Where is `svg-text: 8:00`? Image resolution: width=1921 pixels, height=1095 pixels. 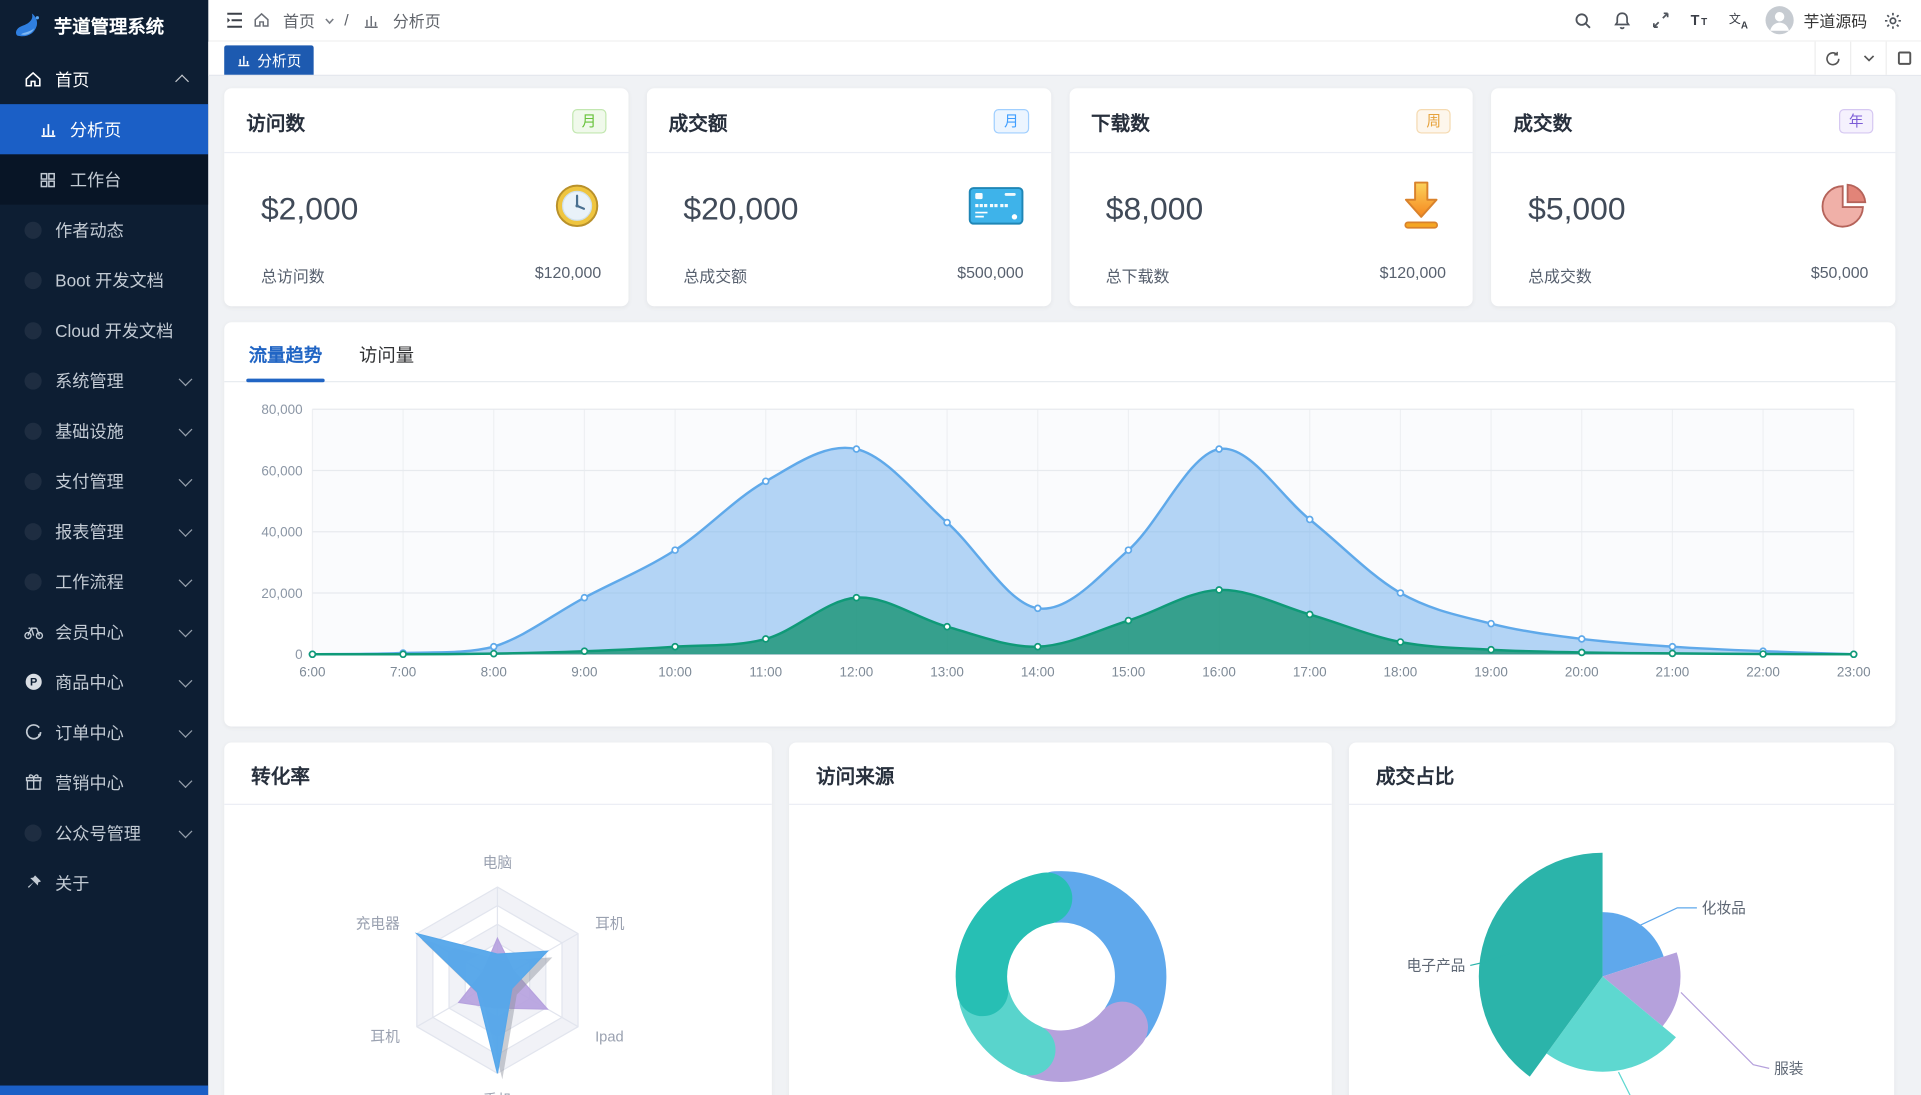 svg-text: 8:00 is located at coordinates (494, 671).